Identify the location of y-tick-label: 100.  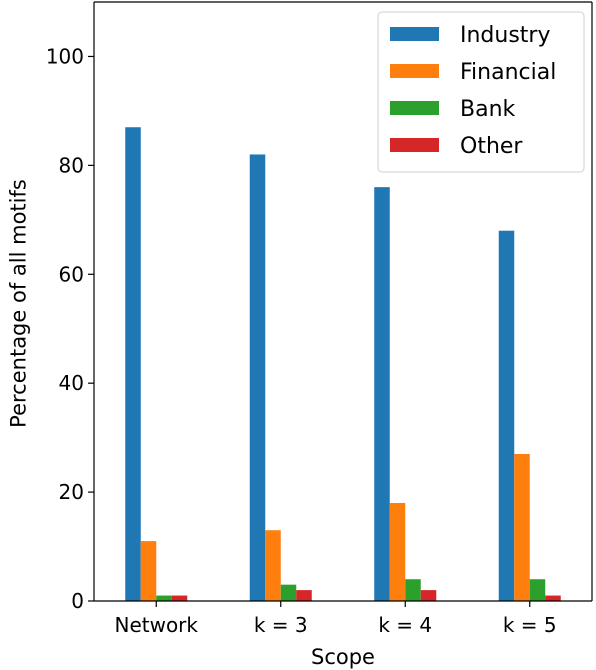
(65, 56).